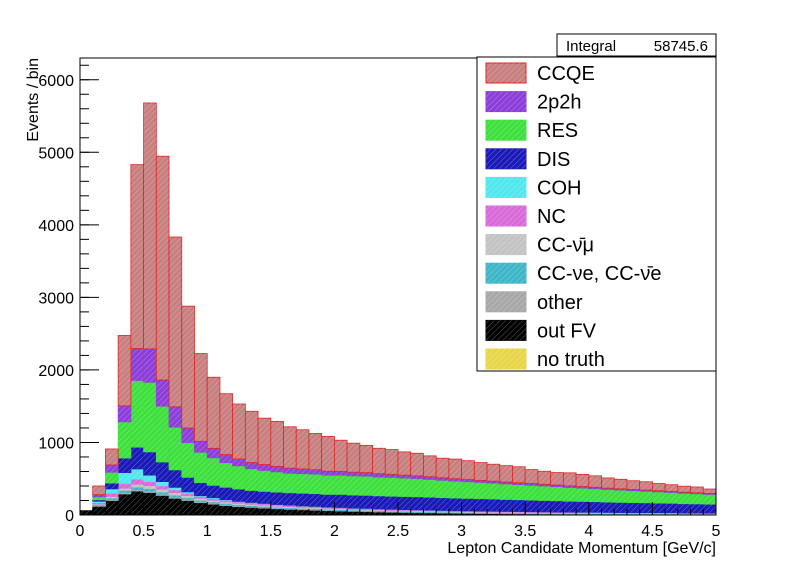  I want to click on legend-entry-cc-e-cc-e: CC-νe, CC-ν̄e, so click(573, 273).